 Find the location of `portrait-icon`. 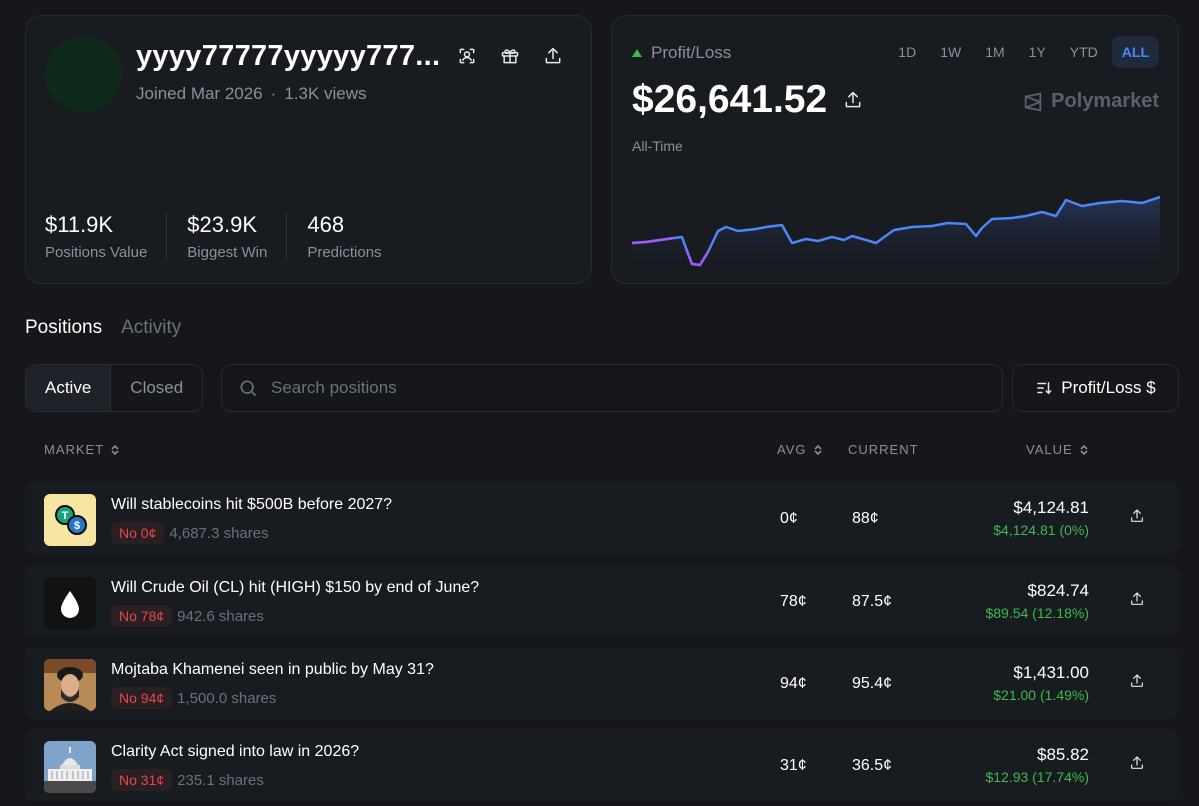

portrait-icon is located at coordinates (70, 685).